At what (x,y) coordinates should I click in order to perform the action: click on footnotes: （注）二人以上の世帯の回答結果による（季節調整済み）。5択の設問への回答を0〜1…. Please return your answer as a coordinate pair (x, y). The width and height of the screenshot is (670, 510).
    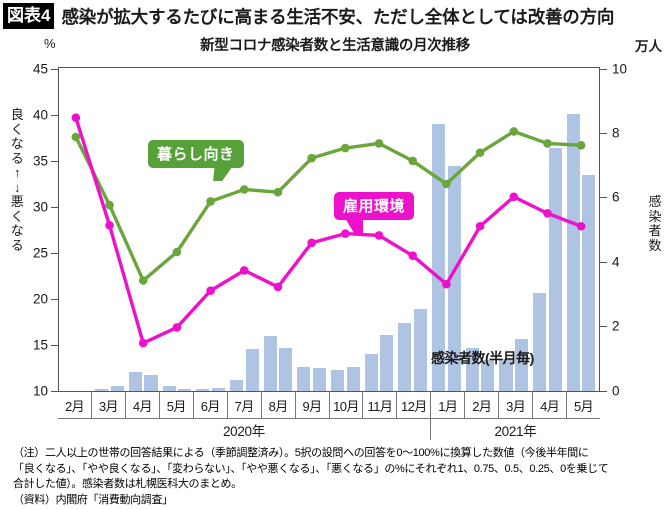
    Looking at the image, I should click on (337, 477).